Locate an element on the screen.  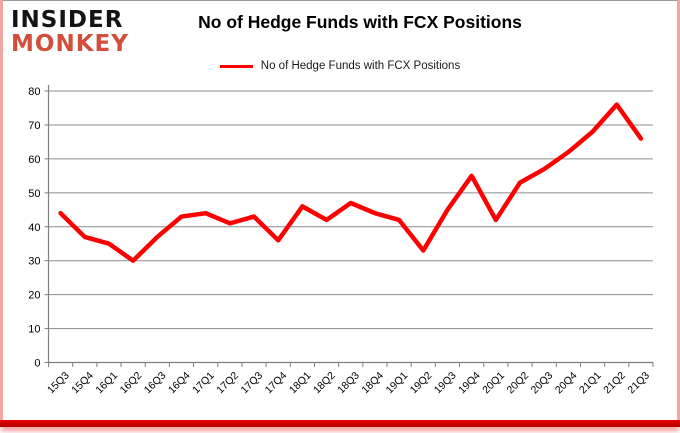
svg-text: 17Q3 is located at coordinates (252, 383).